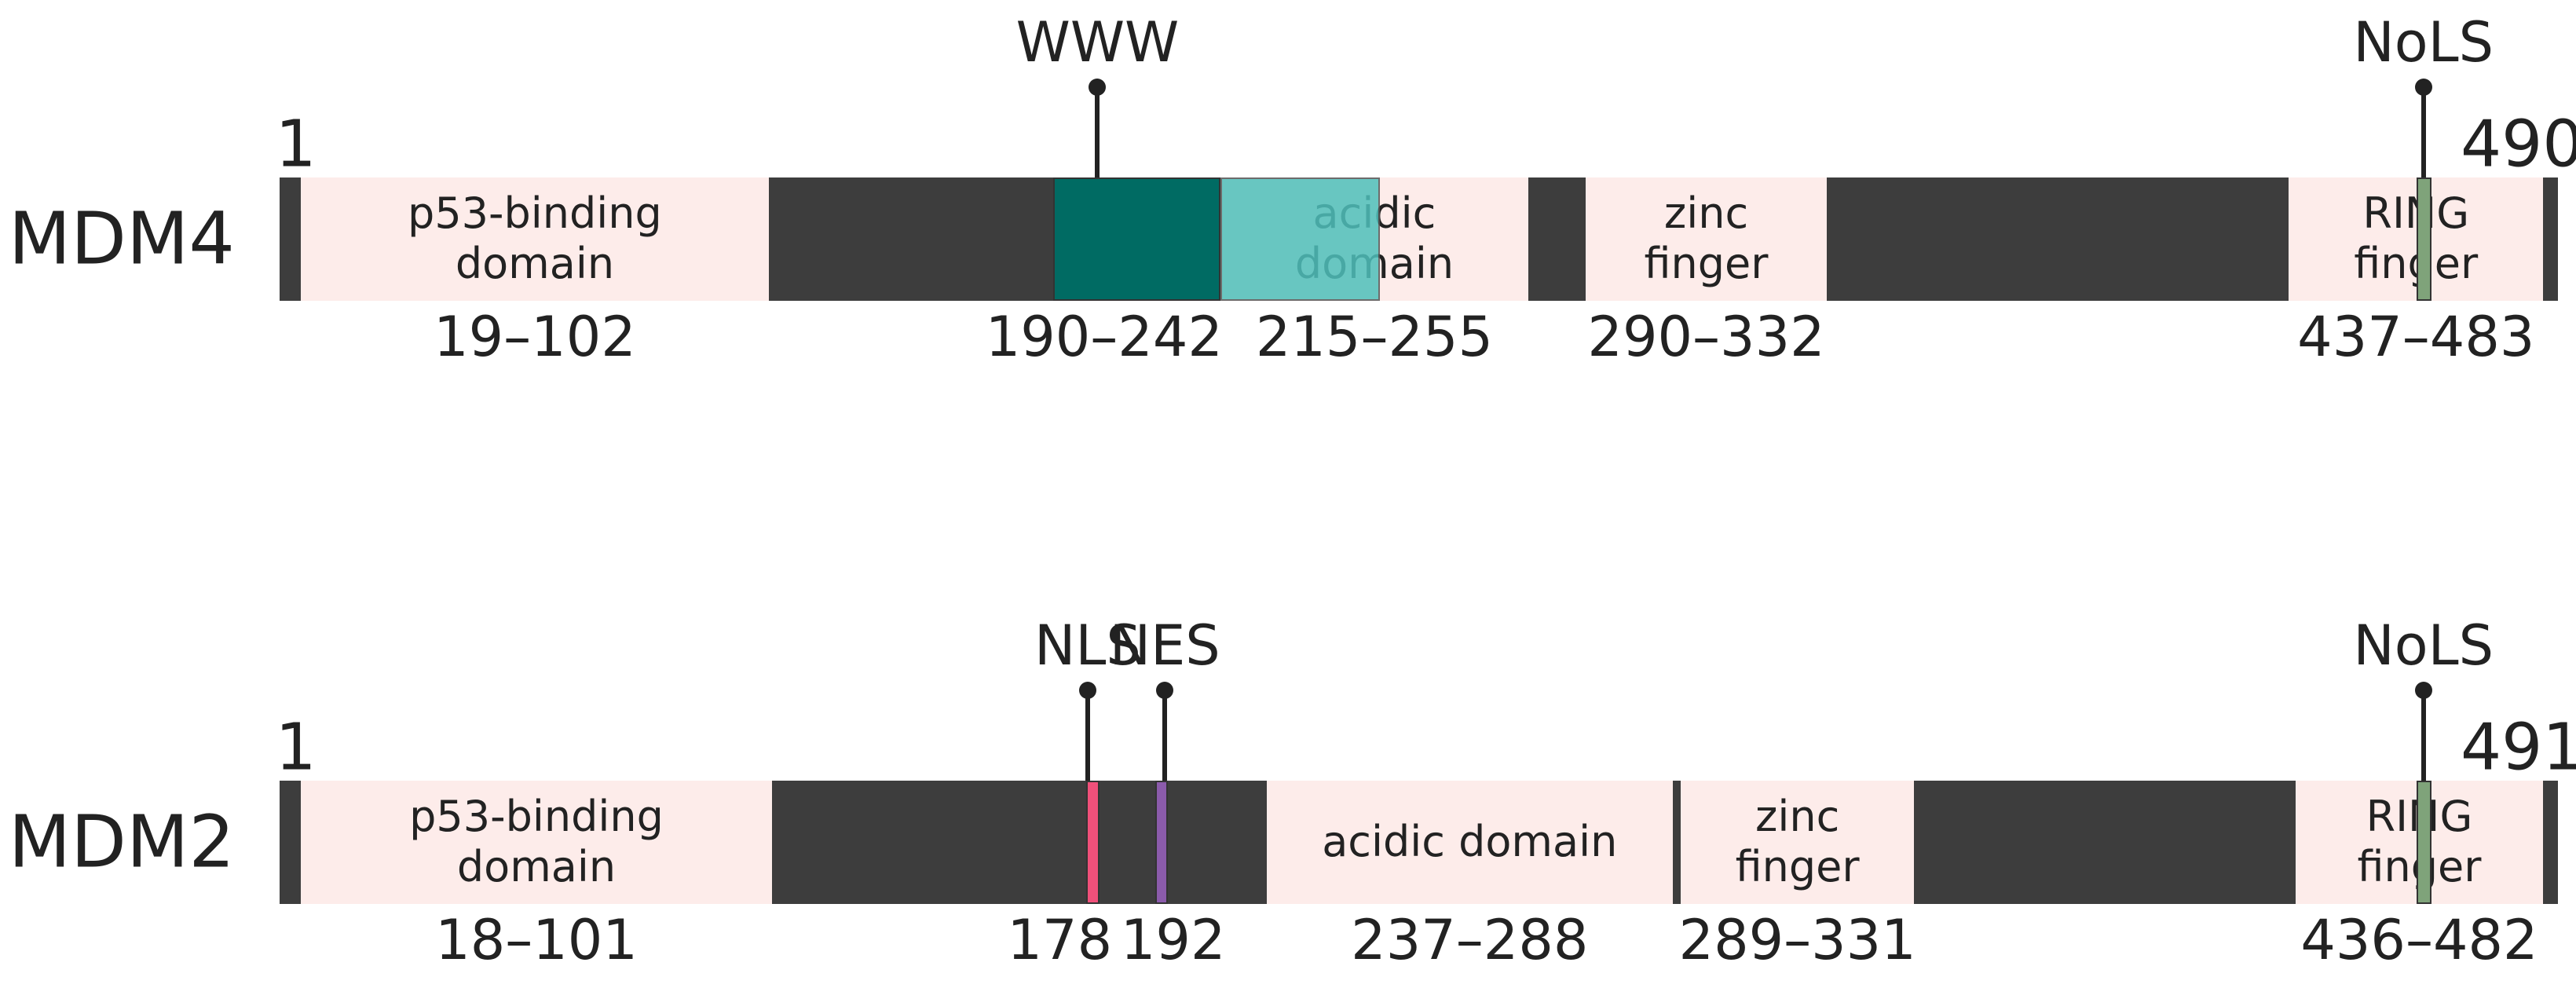 Image resolution: width=2576 pixels, height=988 pixels. What do you see at coordinates (1087, 646) in the screenshot?
I see `motif-label: NLS` at bounding box center [1087, 646].